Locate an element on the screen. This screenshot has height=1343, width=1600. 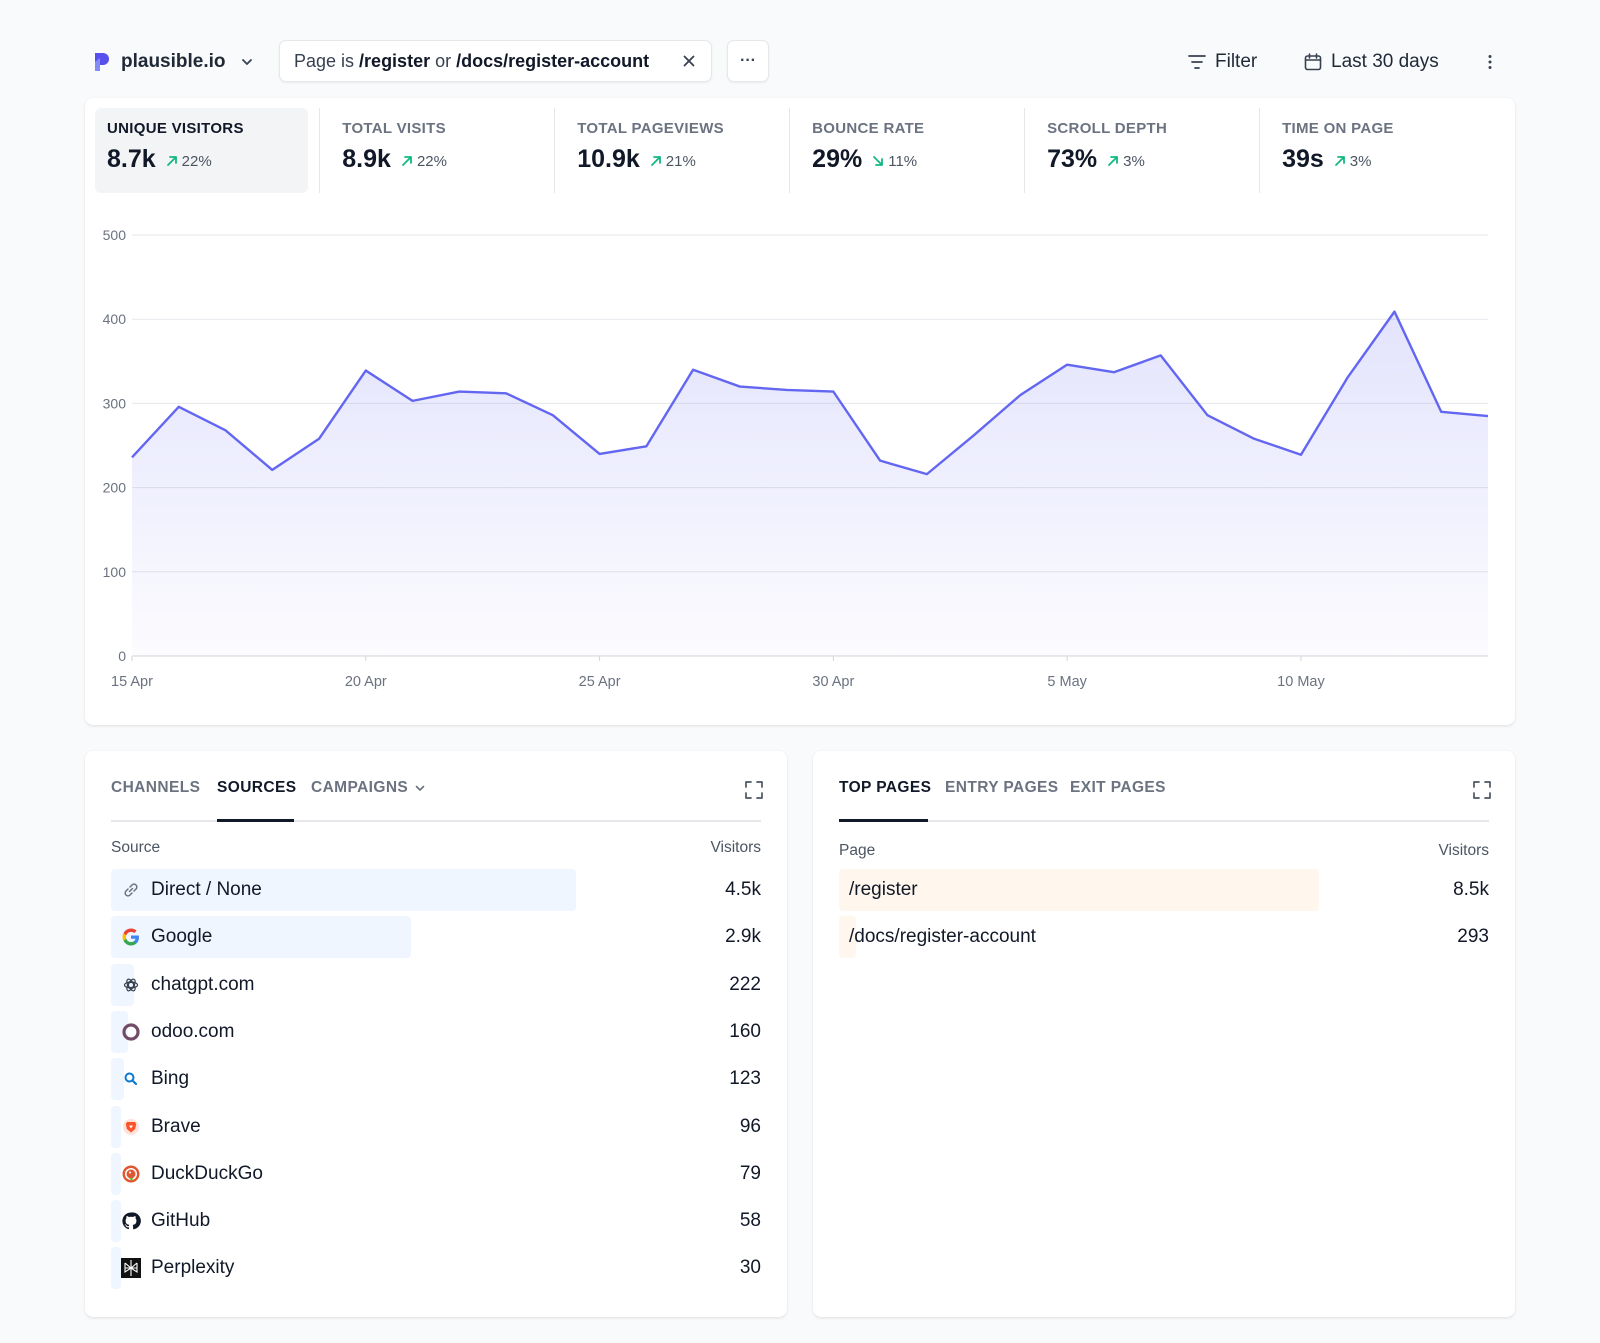
more-filters-button: ··· is located at coordinates (748, 61).